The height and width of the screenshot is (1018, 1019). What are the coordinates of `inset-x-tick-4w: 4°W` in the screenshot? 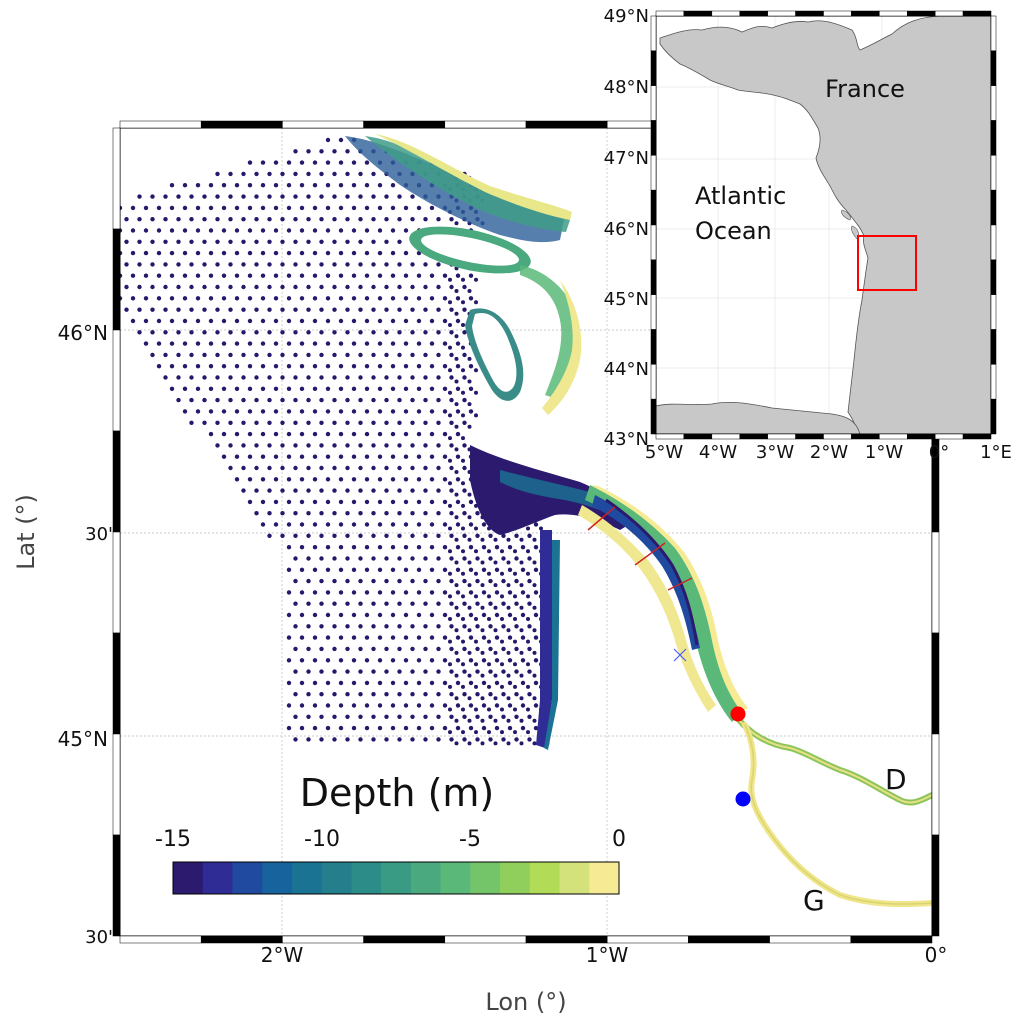 It's located at (718, 452).